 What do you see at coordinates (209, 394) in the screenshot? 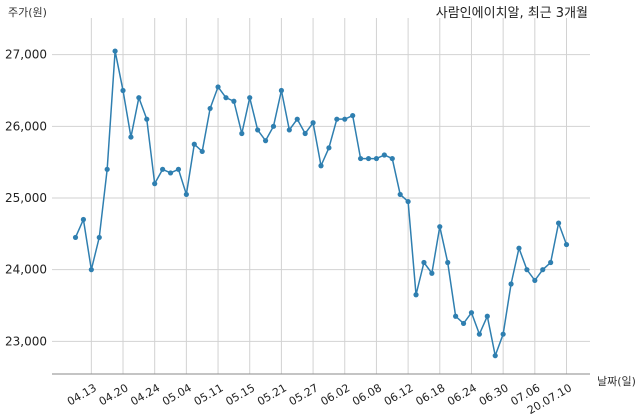
I see `x-tick-label: 05.11` at bounding box center [209, 394].